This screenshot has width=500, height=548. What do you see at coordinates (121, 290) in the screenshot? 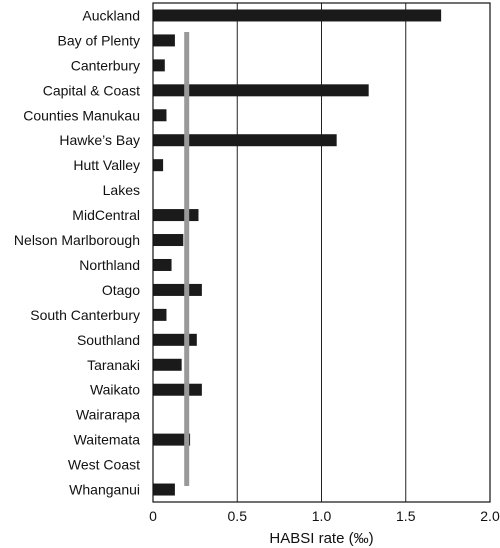
I see `category-label: Otago` at bounding box center [121, 290].